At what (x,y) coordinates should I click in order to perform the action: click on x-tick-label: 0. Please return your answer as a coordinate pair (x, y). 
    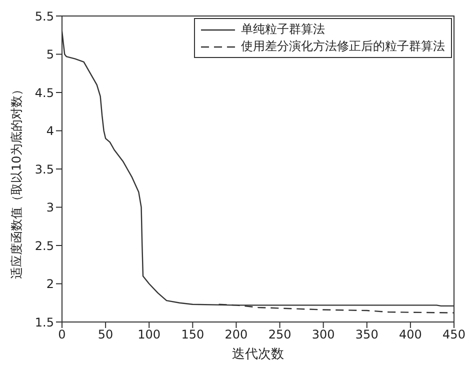
    Looking at the image, I should click on (62, 335).